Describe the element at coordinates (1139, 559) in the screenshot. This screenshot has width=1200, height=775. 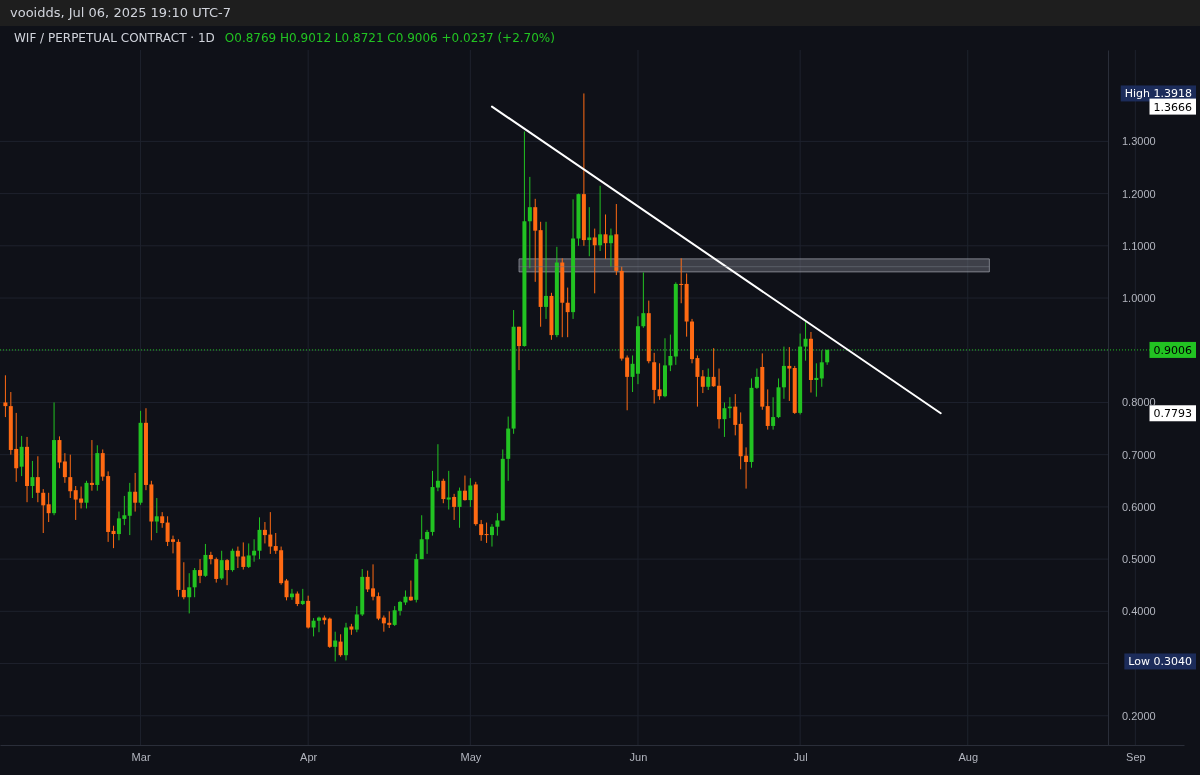
I see `y-tick-label: 0.5000` at that location.